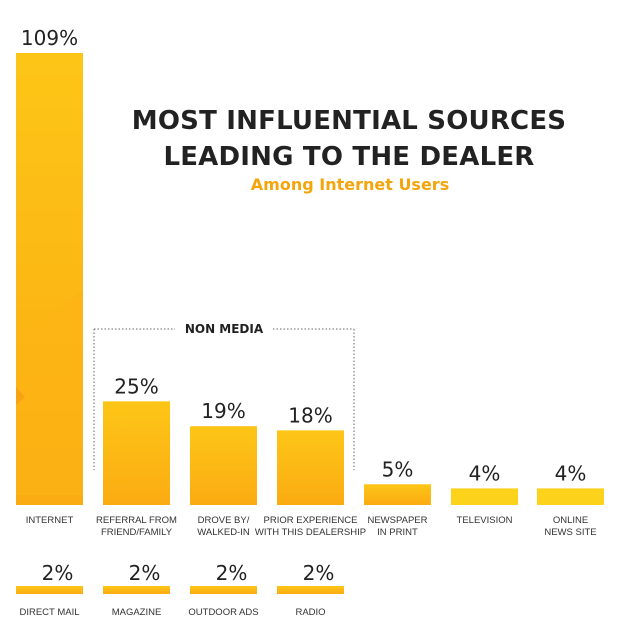  Describe the element at coordinates (224, 520) in the screenshot. I see `category-label-drove-by-walked-in: DROVE BY/` at that location.